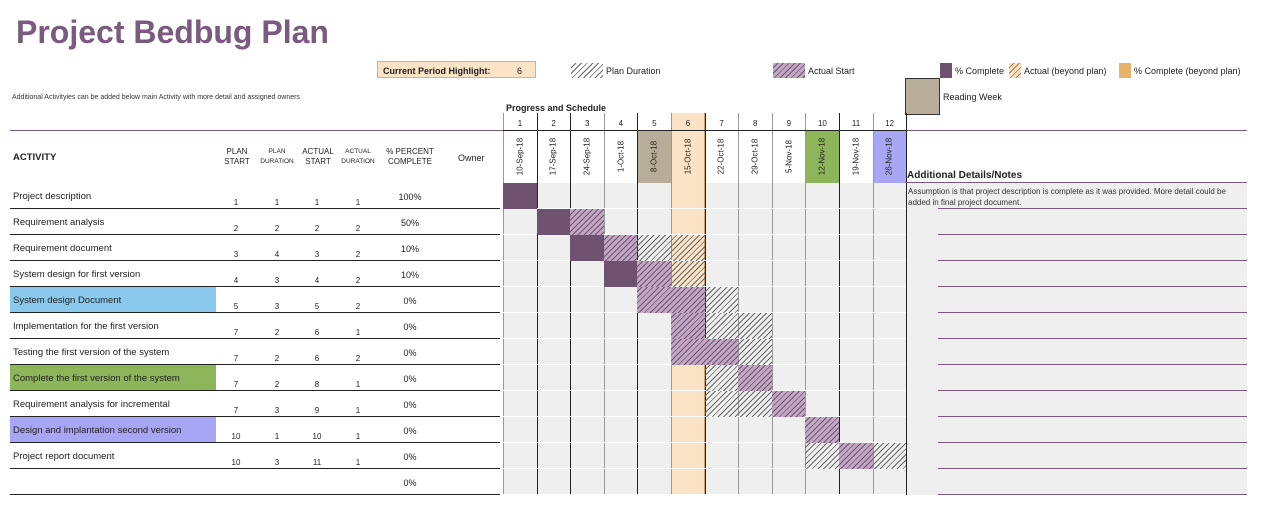 This screenshot has height=530, width=1283. What do you see at coordinates (59, 222) in the screenshot?
I see `activity-name: Requirement analysis` at bounding box center [59, 222].